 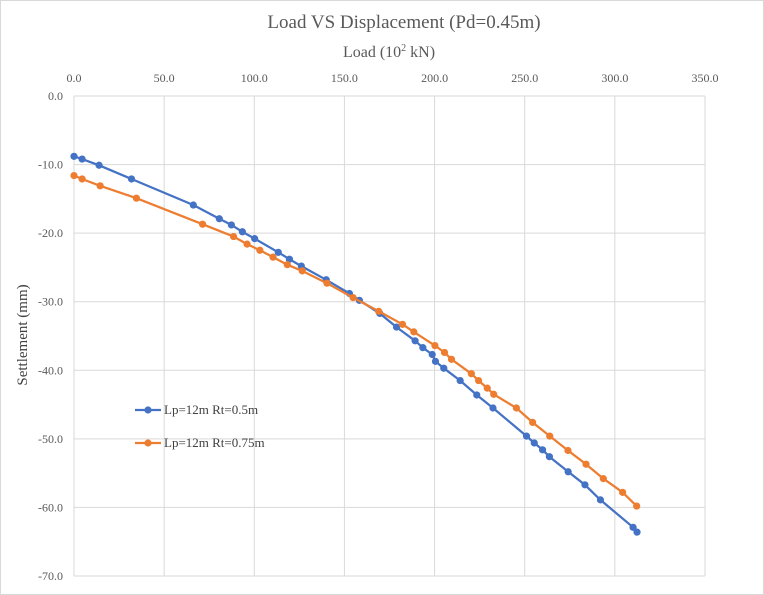 What do you see at coordinates (23, 334) in the screenshot?
I see `y-axis-title: Settlement (mm)` at bounding box center [23, 334].